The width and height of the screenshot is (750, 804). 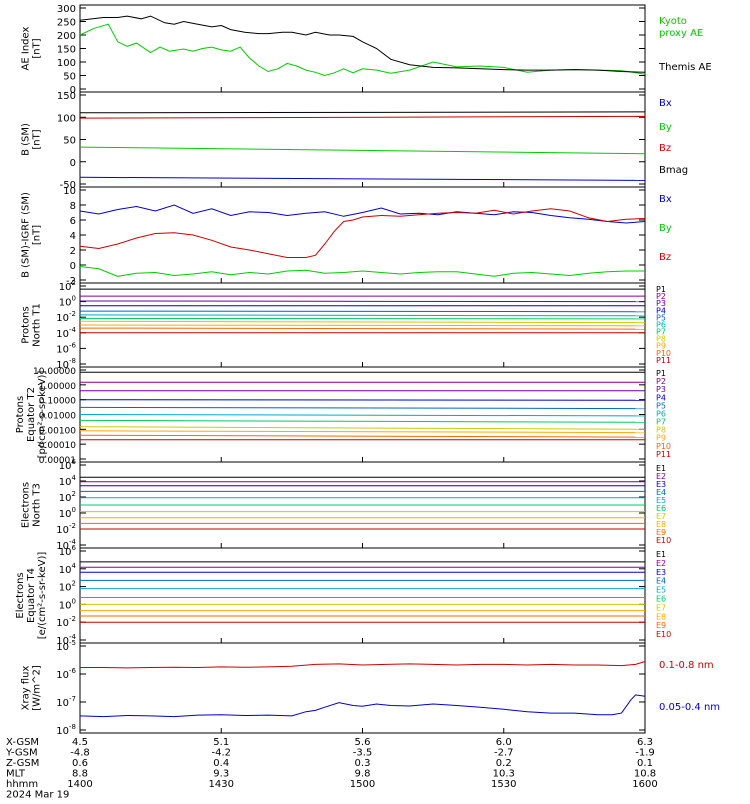 What do you see at coordinates (66, 702) in the screenshot?
I see `y-tick-label: 10-7` at bounding box center [66, 702].